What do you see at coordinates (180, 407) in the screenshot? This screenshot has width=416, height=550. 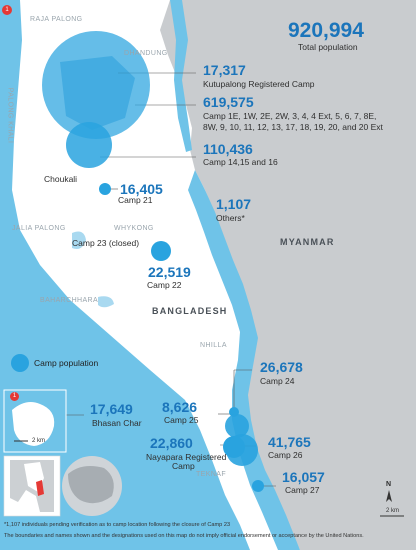 I see `camp25-value: 8,626` at bounding box center [180, 407].